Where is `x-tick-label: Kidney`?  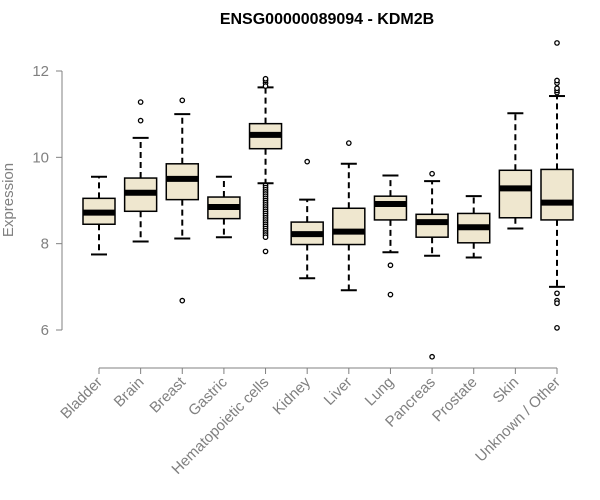
x-tick-label: Kidney is located at coordinates (292, 395).